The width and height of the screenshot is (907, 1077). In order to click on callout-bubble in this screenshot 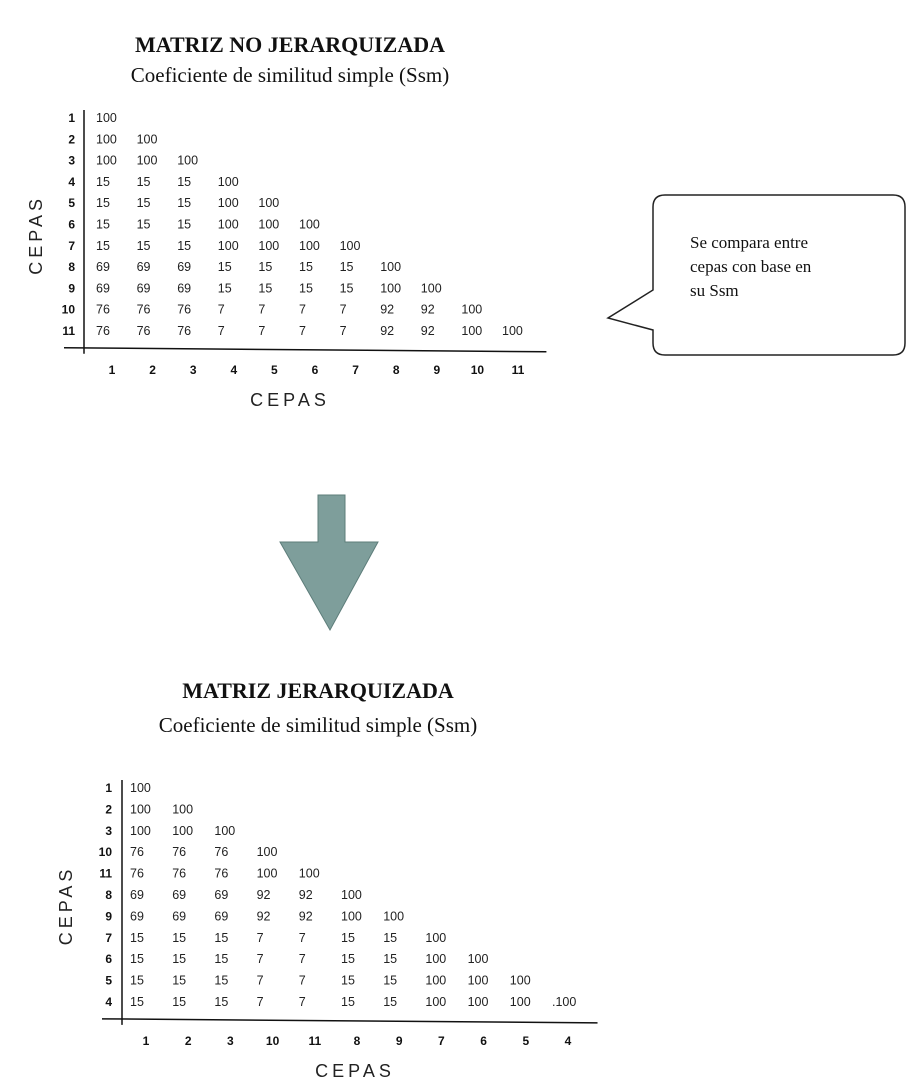, I will do `click(756, 275)`.